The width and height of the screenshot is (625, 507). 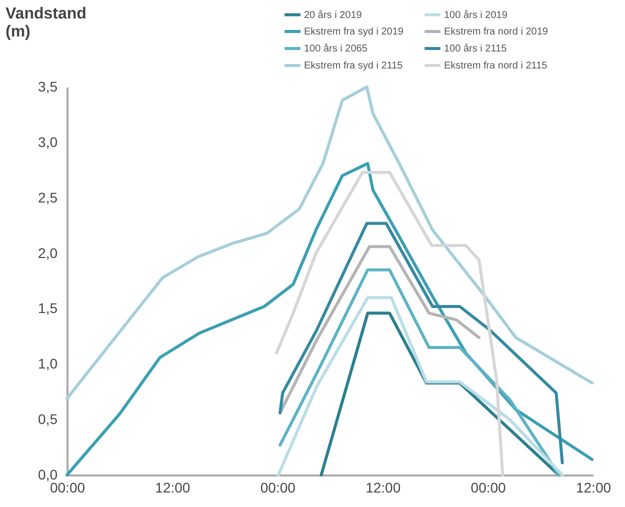 What do you see at coordinates (354, 32) in the screenshot?
I see `legend-label: Ekstrem fra syd i 2019` at bounding box center [354, 32].